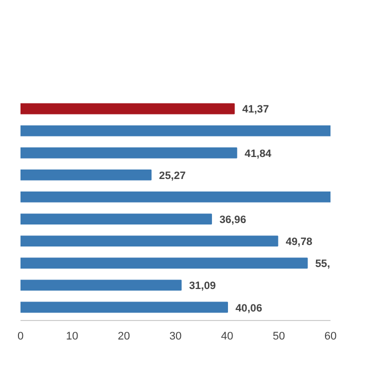  I want to click on data-label: 41,84, so click(258, 154).